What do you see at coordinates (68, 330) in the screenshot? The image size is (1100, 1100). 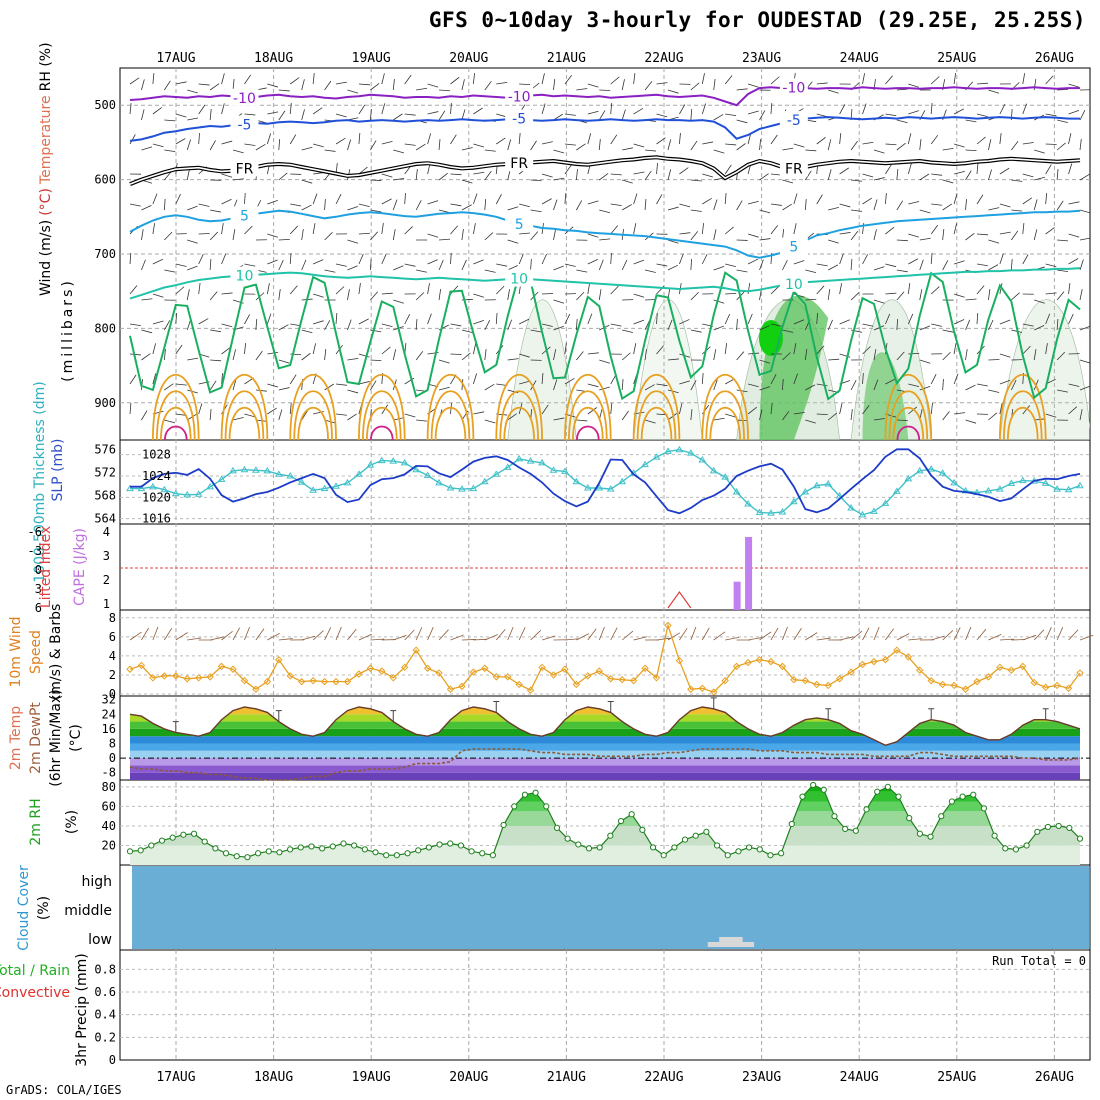 I see `pressure-units-label: (millibars)` at bounding box center [68, 330].